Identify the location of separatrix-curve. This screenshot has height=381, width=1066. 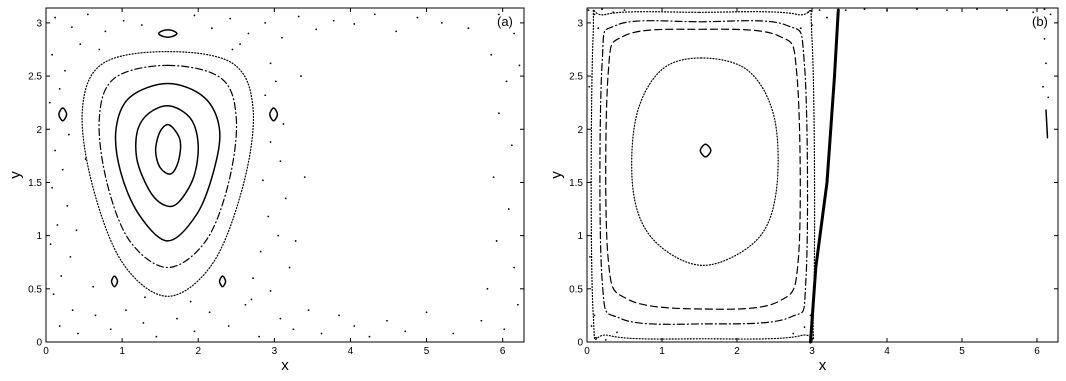
(824, 176).